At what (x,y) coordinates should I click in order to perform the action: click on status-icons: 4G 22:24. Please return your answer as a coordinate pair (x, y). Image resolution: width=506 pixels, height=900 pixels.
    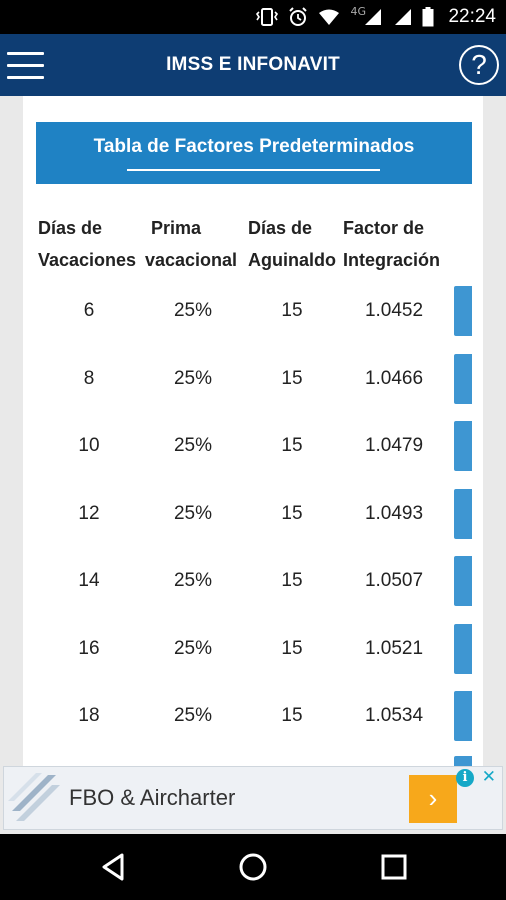
    Looking at the image, I should click on (376, 17).